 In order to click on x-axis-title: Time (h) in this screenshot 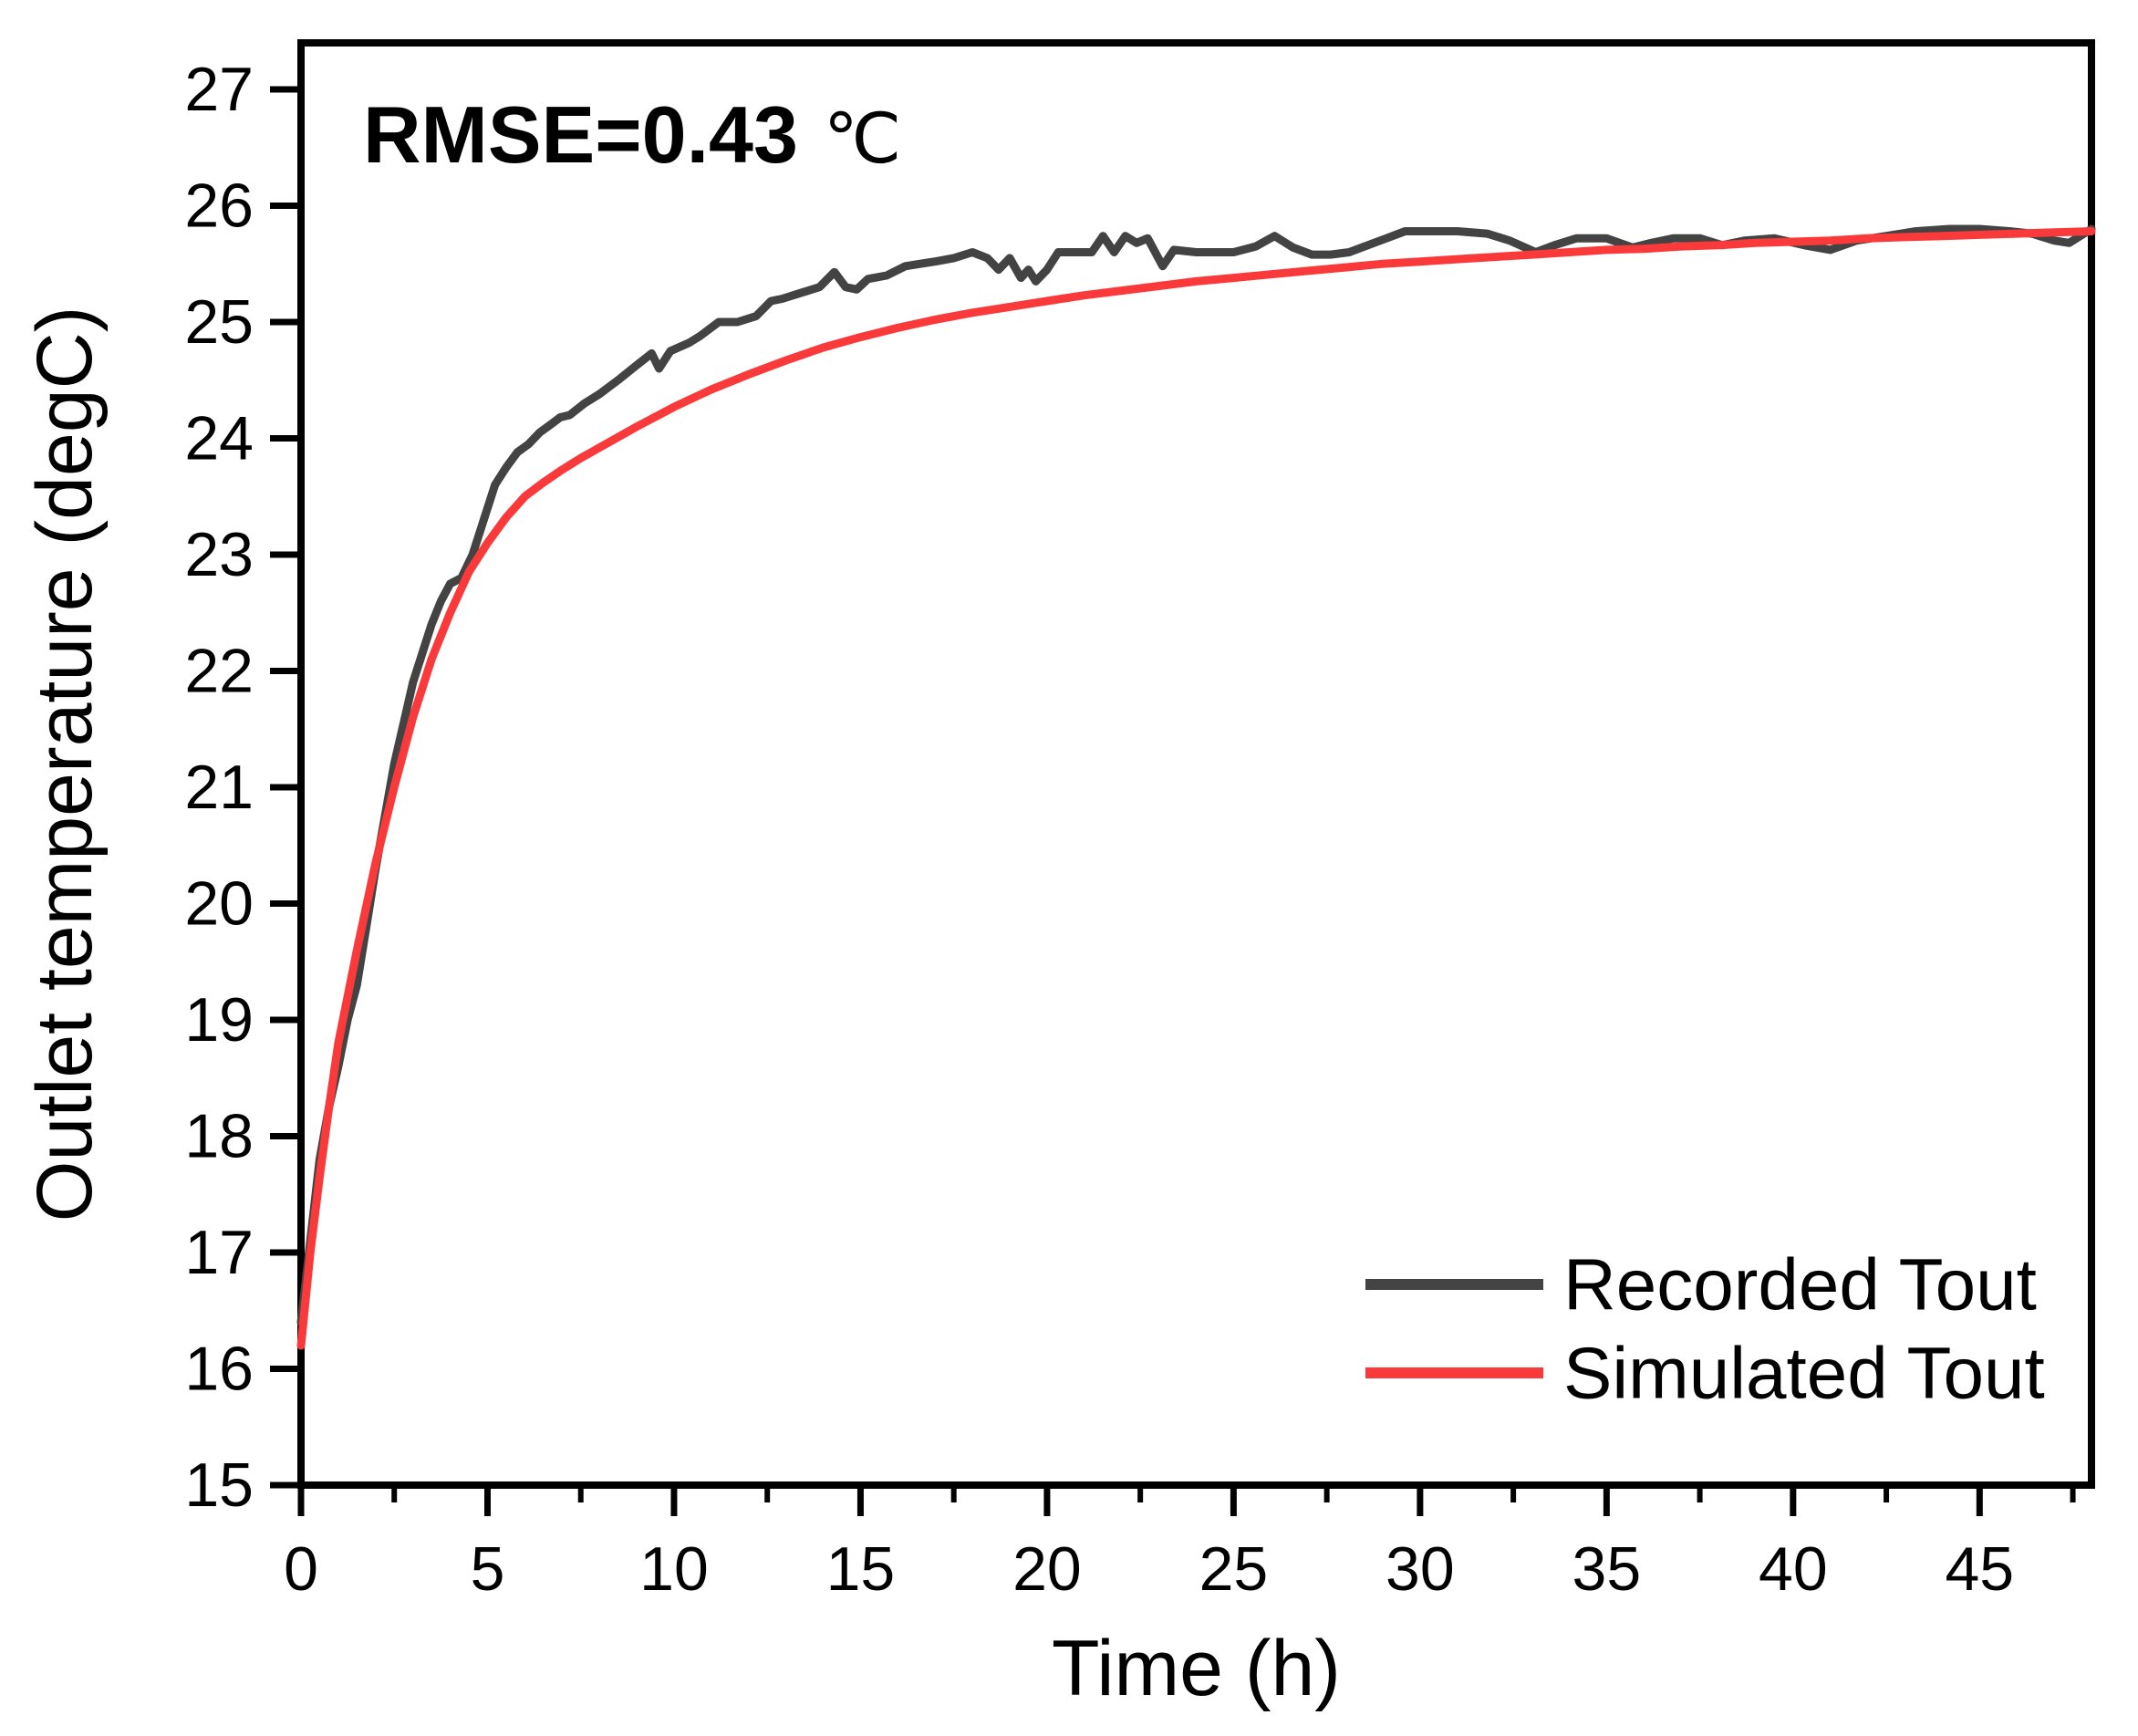, I will do `click(1196, 1668)`.